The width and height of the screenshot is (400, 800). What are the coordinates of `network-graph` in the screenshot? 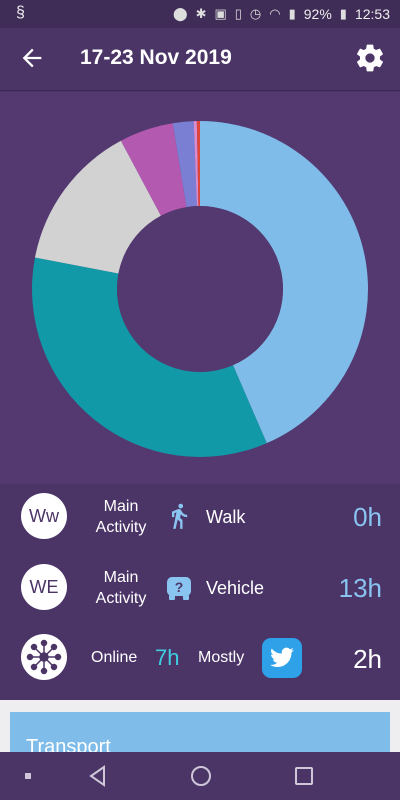 It's located at (44, 657).